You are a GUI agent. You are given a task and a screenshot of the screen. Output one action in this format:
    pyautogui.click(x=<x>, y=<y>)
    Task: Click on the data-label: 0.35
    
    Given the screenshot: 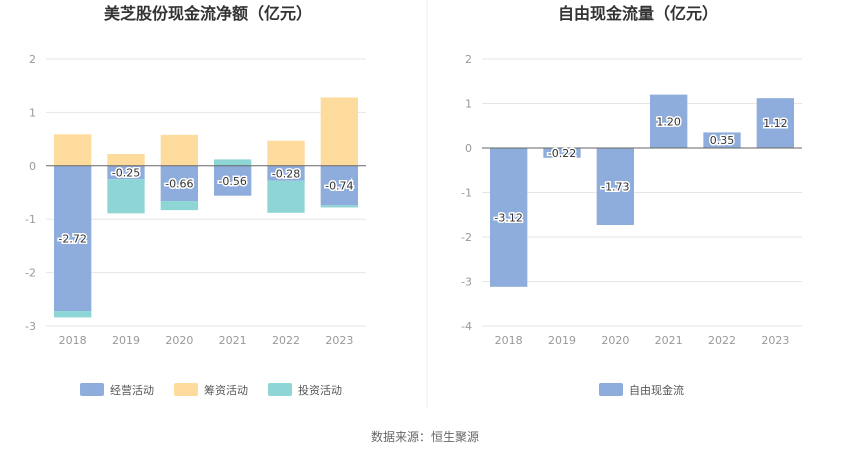 What is the action you would take?
    pyautogui.click(x=722, y=140)
    